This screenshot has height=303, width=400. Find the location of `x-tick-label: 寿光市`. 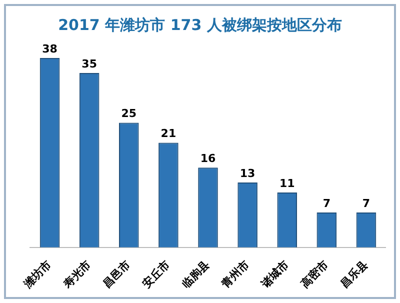

x-tick-label: 寿光市 is located at coordinates (77, 275).